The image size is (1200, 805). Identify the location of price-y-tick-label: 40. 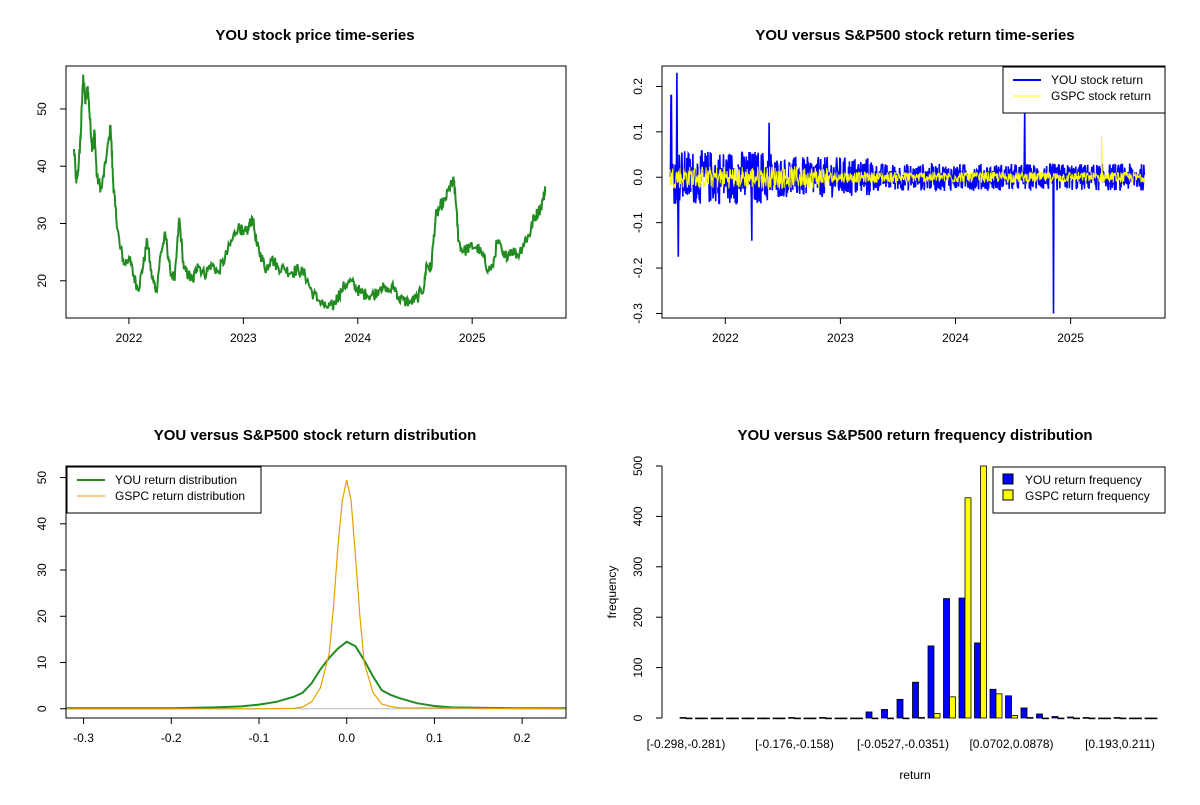
(42, 166).